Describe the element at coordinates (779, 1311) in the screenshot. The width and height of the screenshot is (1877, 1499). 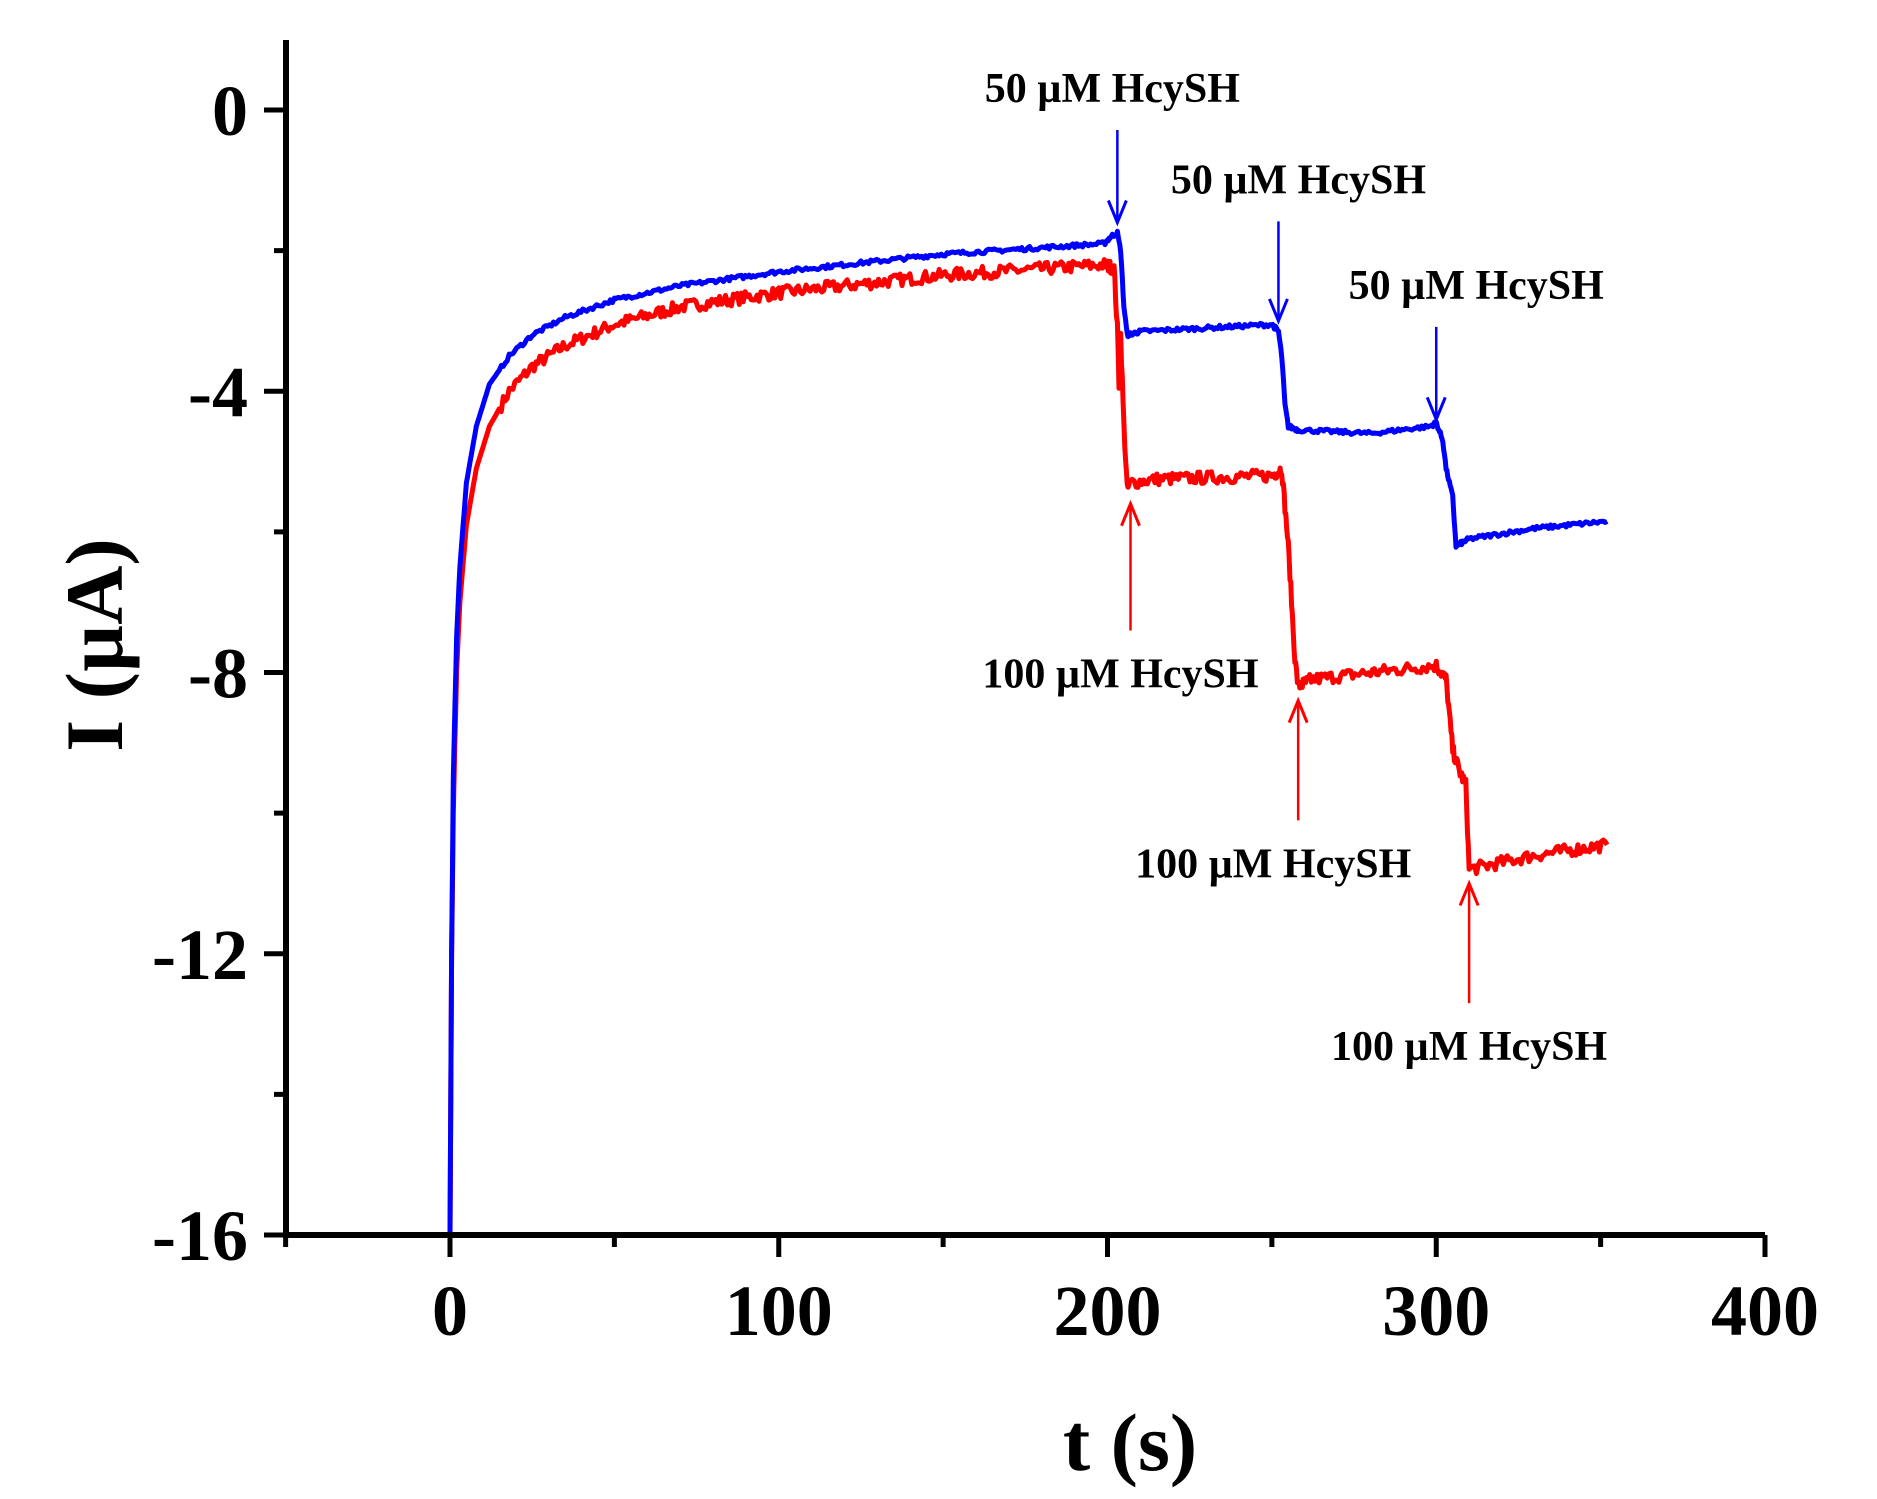
I see `x-tick-label: 100` at that location.